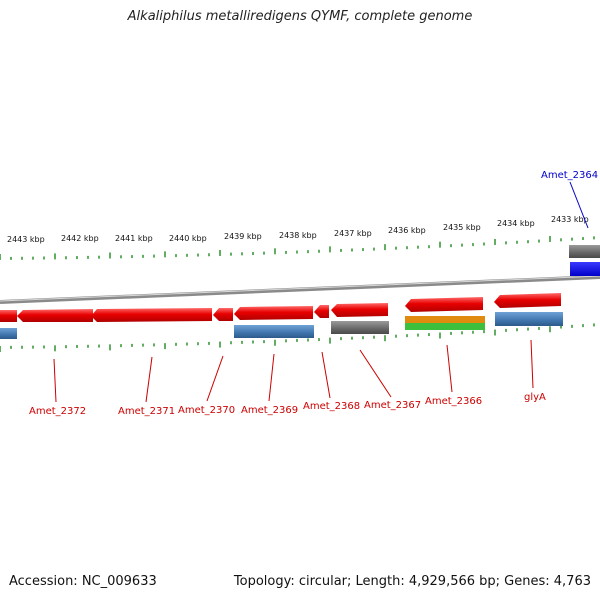  I want to click on gene-label-amet-2367: Amet_2367, so click(392, 405).